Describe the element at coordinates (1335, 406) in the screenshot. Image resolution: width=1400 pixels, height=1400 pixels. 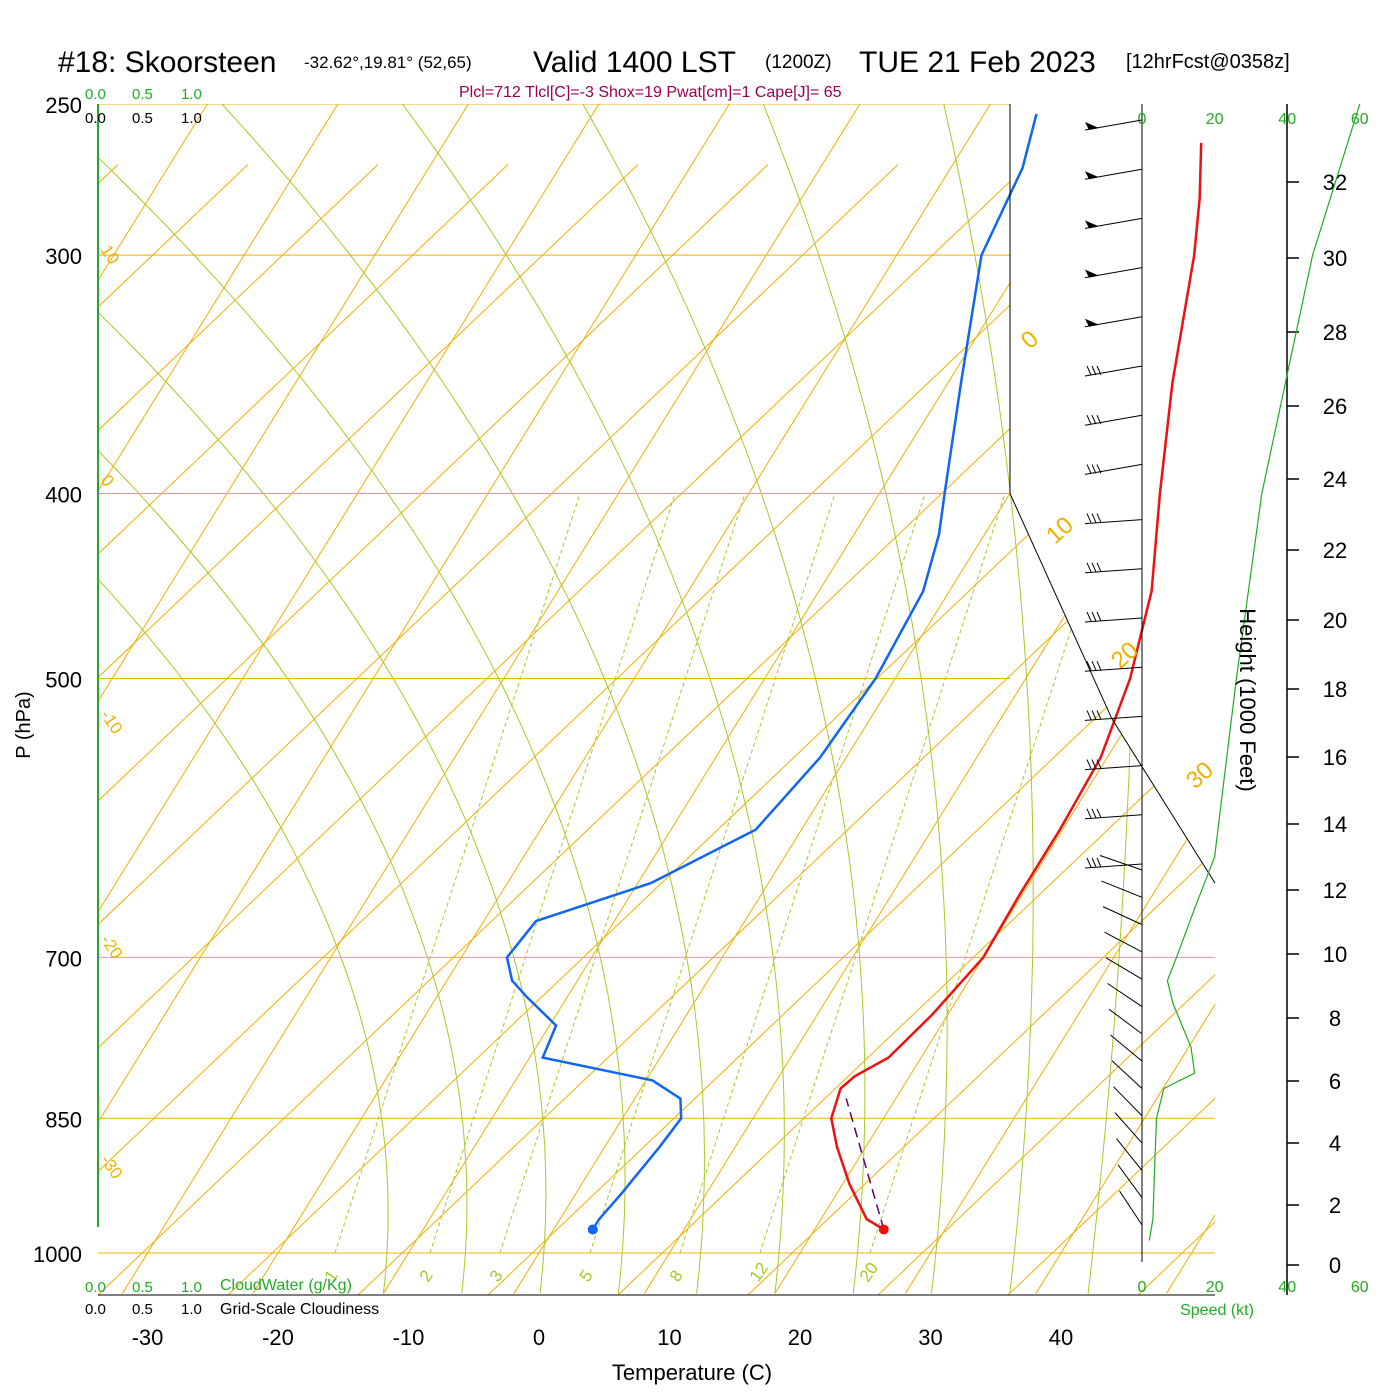
I see `height-tick-label: 26` at that location.